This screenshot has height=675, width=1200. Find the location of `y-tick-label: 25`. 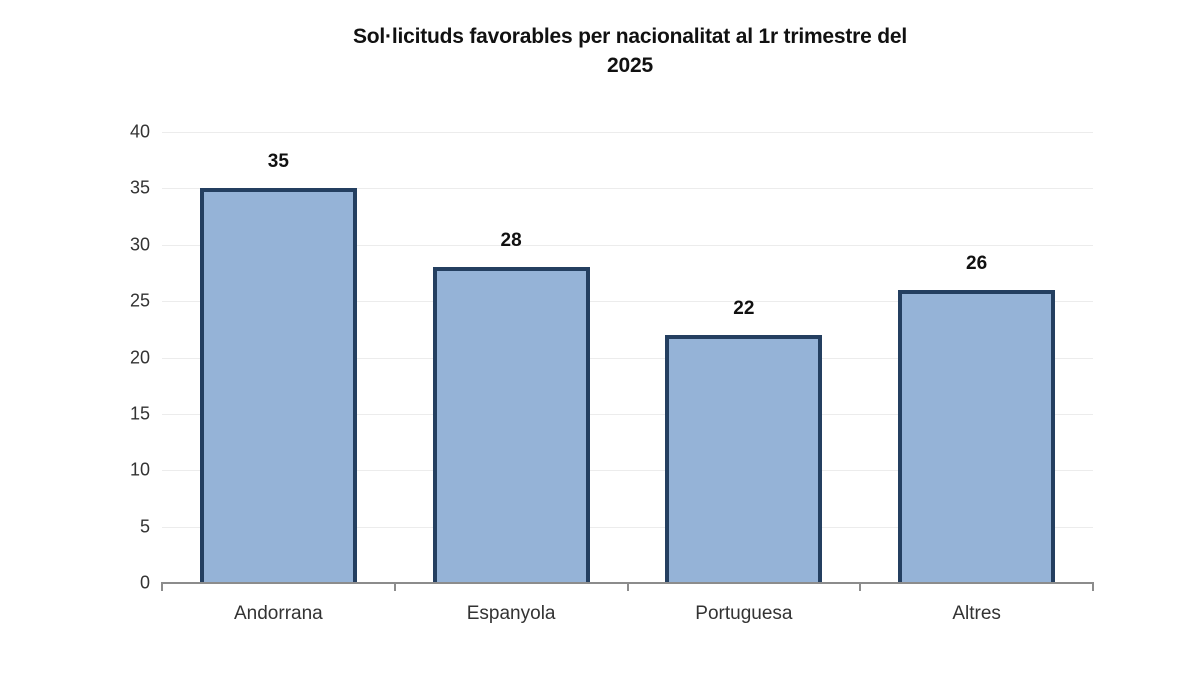

y-tick-label: 25 is located at coordinates (139, 300).